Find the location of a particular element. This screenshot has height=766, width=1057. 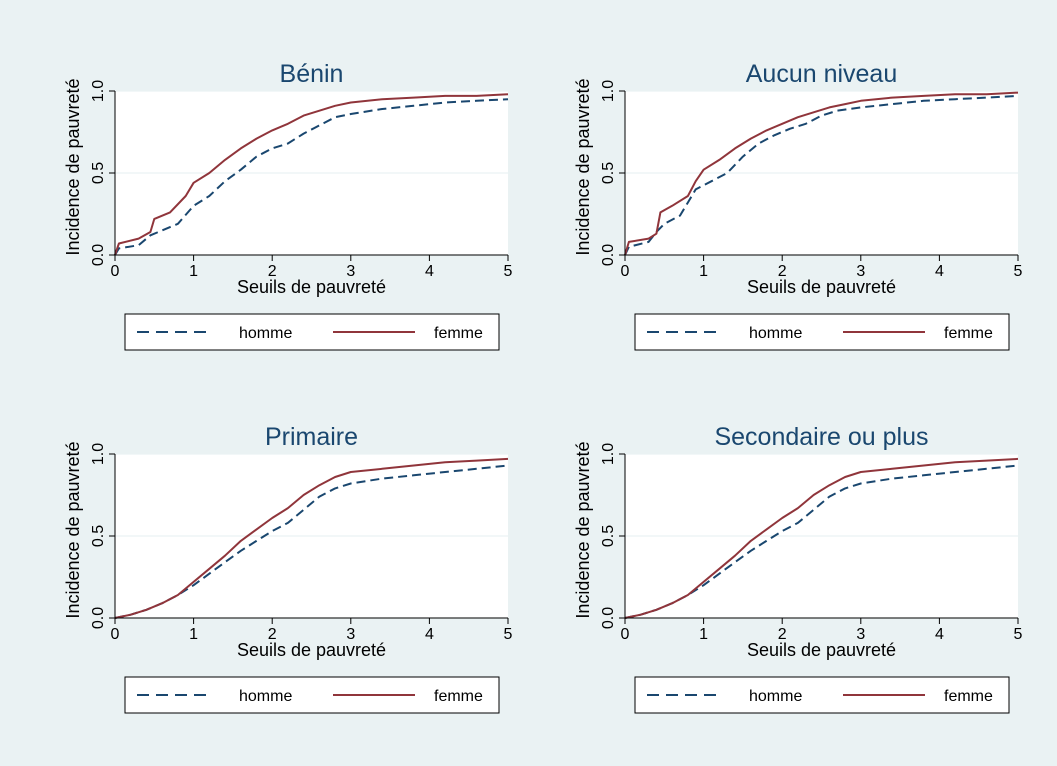

chart-title: Bénin is located at coordinates (312, 74).